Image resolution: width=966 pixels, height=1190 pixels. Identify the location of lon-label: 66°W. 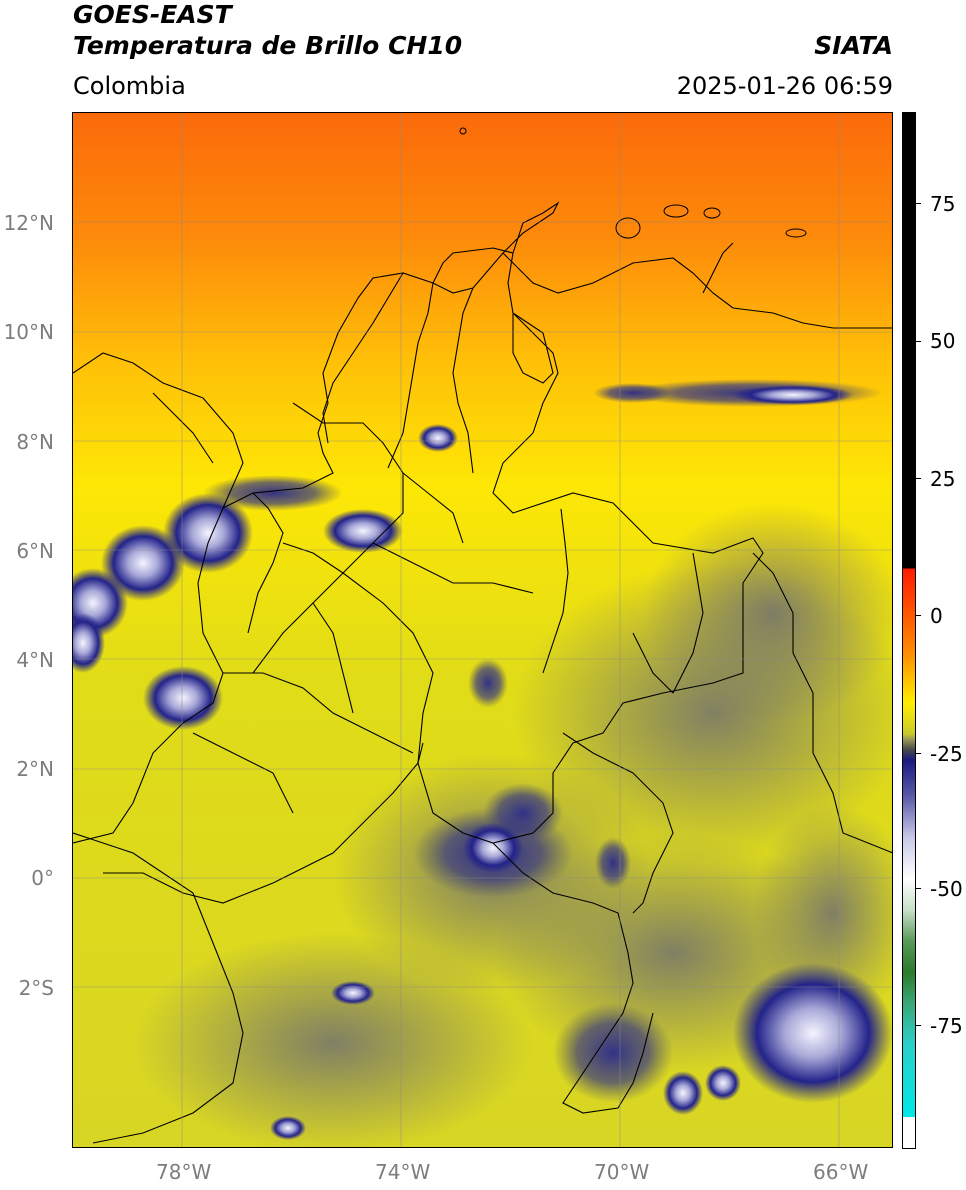
(841, 1172).